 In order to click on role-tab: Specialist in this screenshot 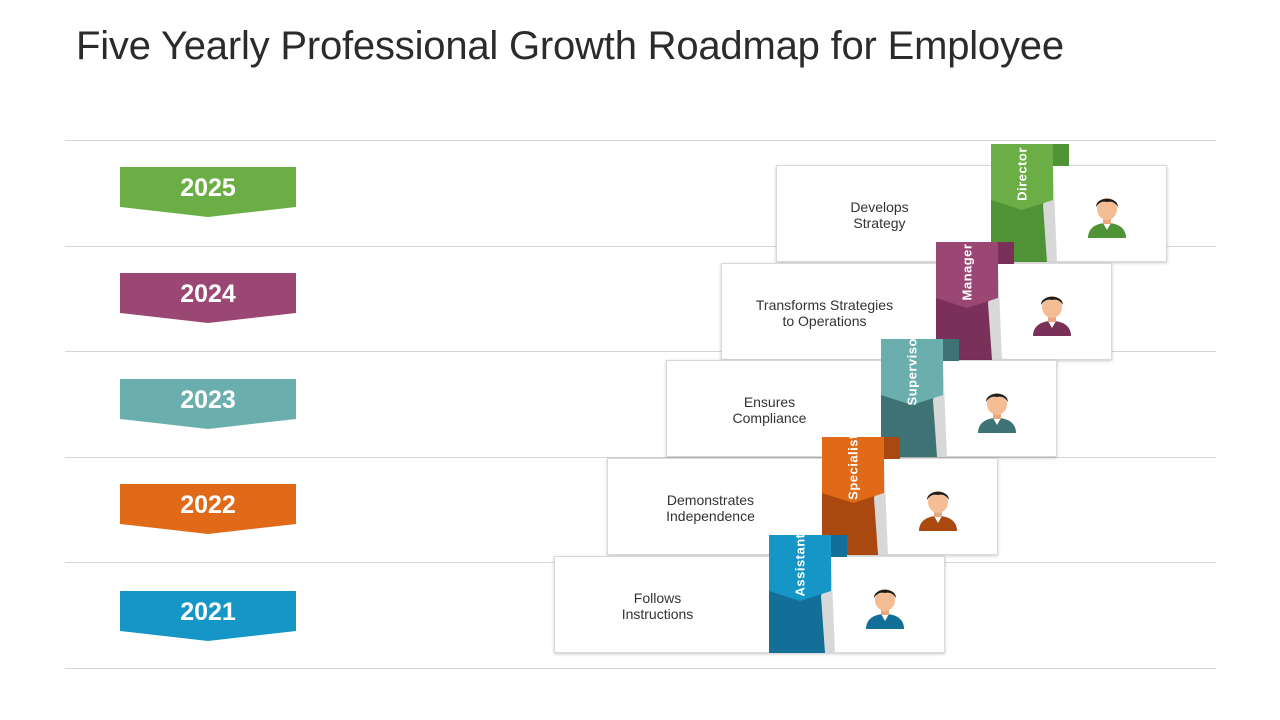, I will do `click(861, 468)`.